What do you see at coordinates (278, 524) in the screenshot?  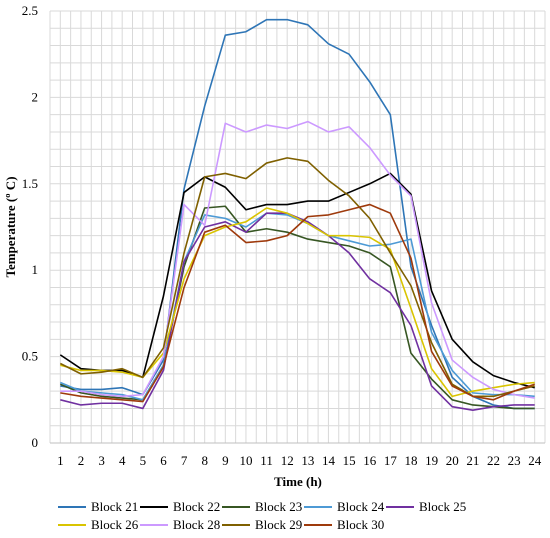 I see `legend-label: Block 29` at bounding box center [278, 524].